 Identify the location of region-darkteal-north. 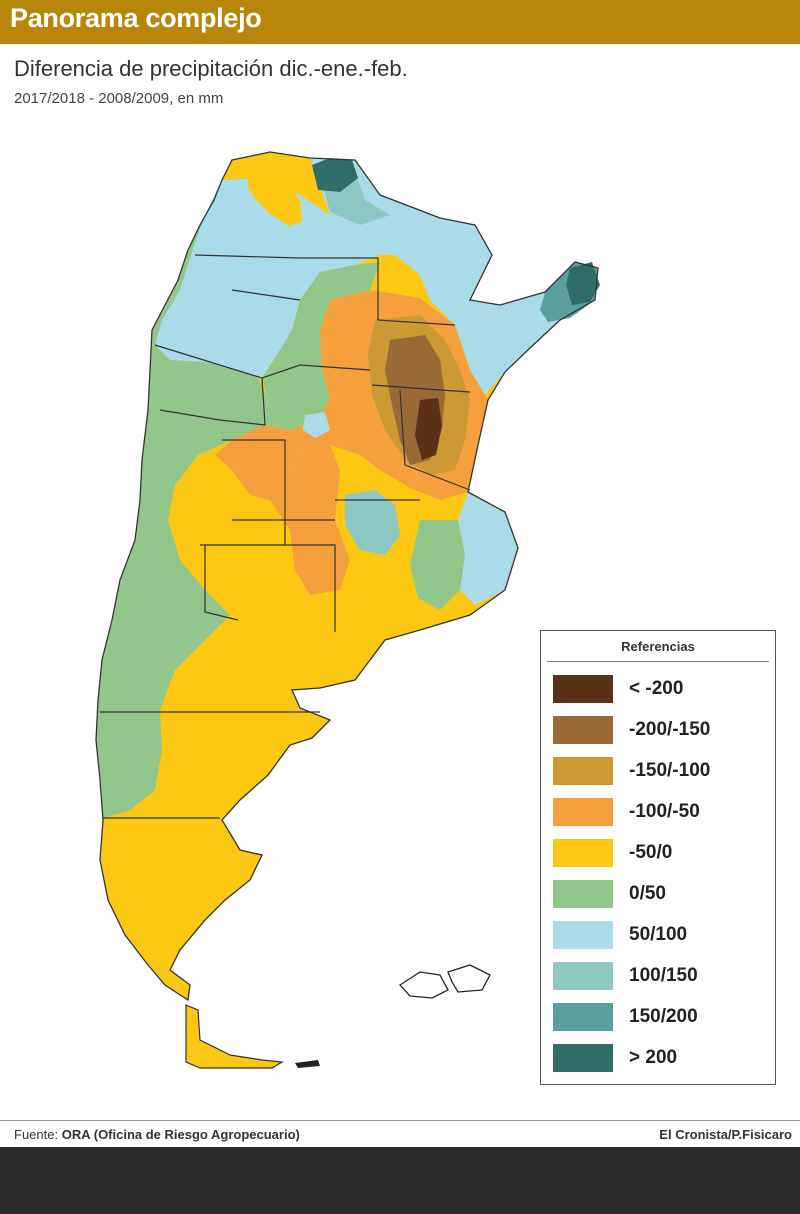
(335, 175).